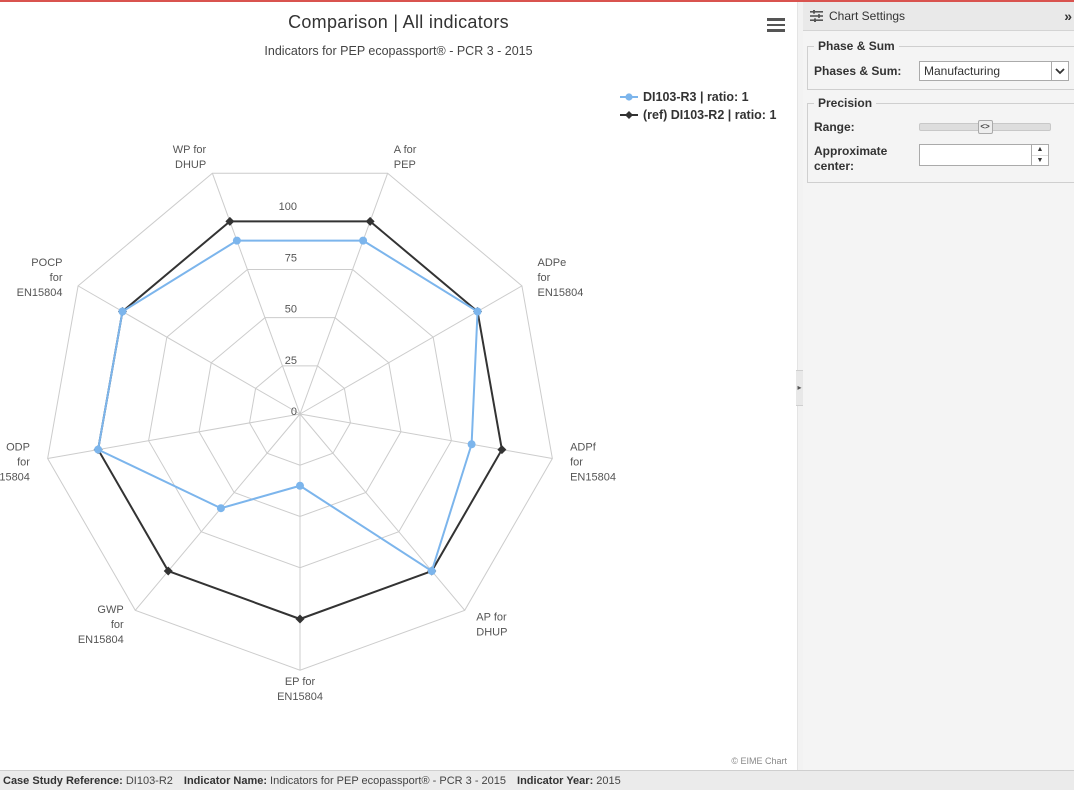  I want to click on radial-tick-label: 25, so click(291, 361).